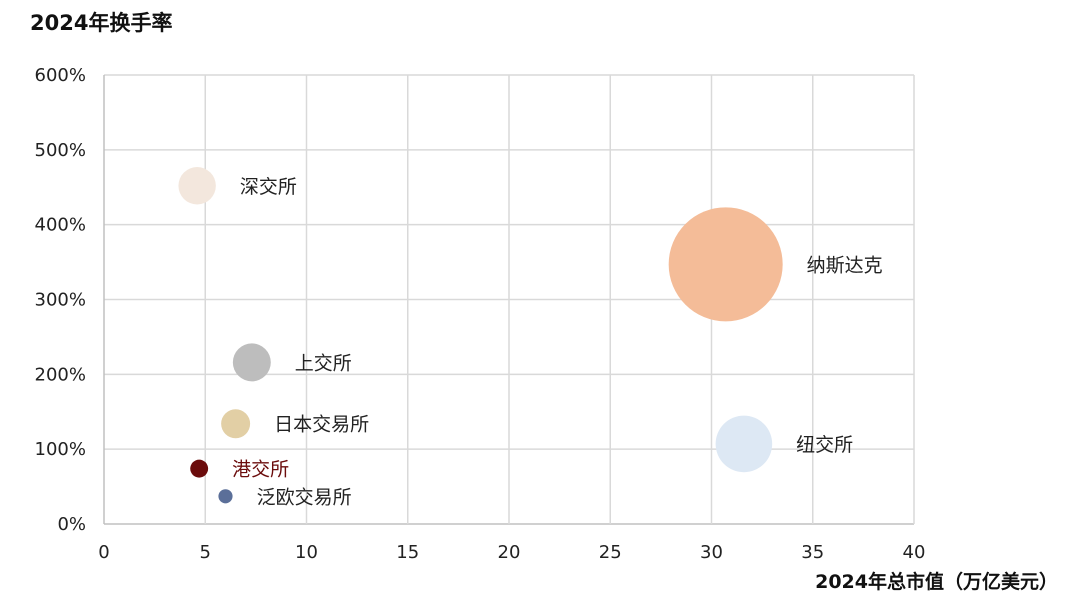 The width and height of the screenshot is (1080, 604). Describe the element at coordinates (914, 552) in the screenshot. I see `x-tick-label: 40` at that location.